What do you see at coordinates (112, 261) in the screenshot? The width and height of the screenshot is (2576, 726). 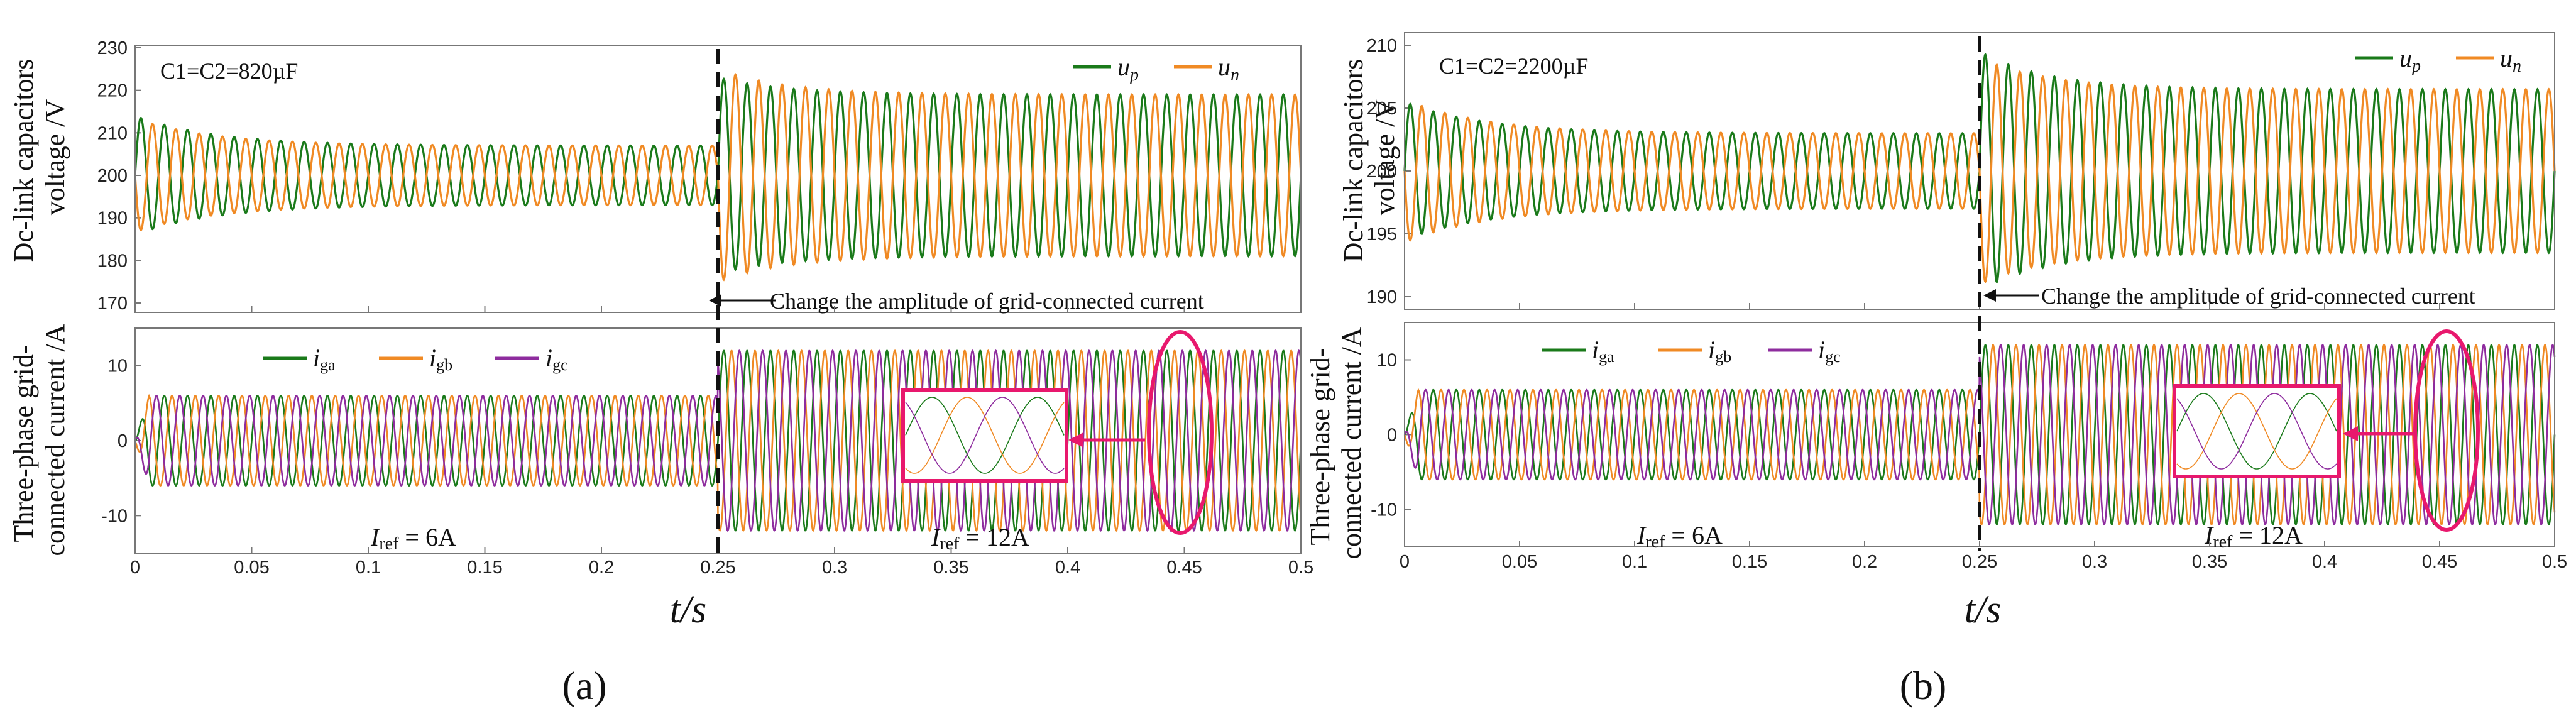 I see `ytick-label: 180` at bounding box center [112, 261].